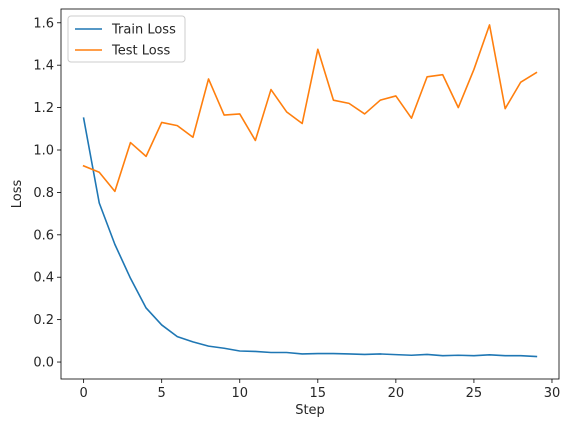 The width and height of the screenshot is (569, 432). Describe the element at coordinates (552, 393) in the screenshot. I see `x-tick-label: 30` at that location.